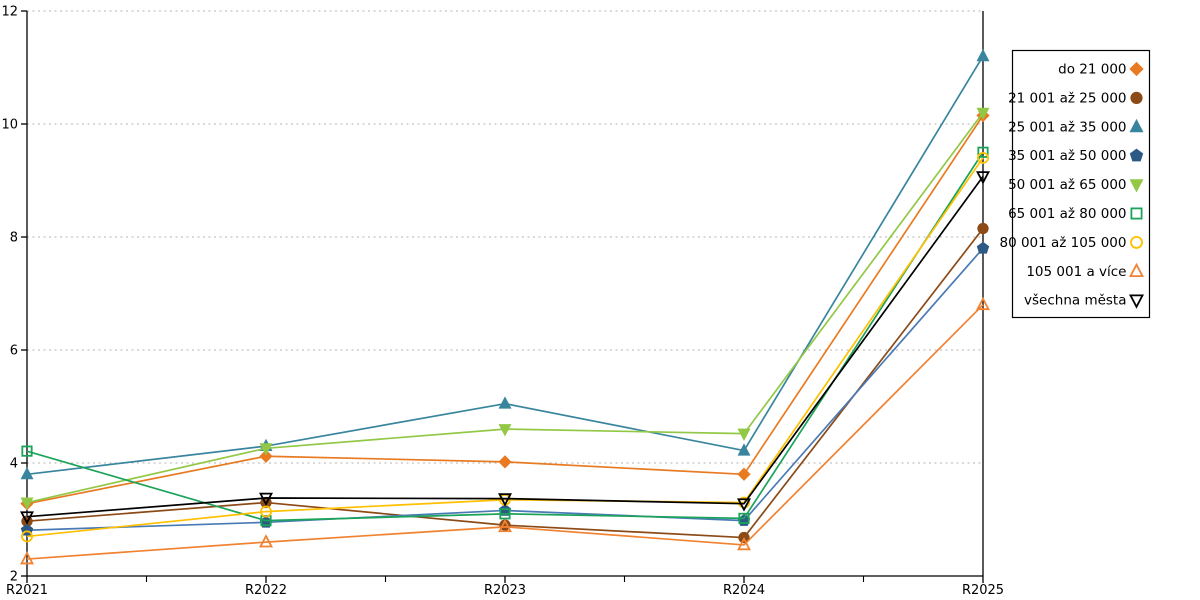  I want to click on y-tick-label: 10, so click(9, 125).